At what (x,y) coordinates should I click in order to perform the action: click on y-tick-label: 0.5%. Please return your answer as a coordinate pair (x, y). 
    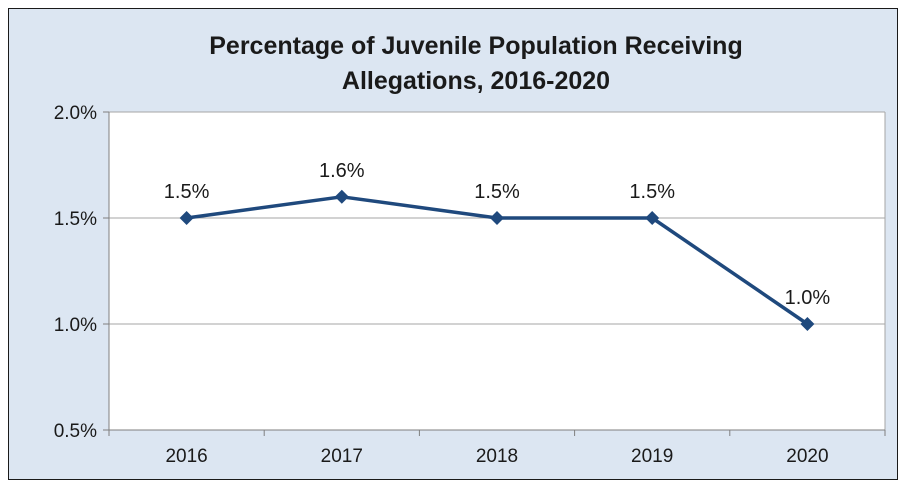
    Looking at the image, I should click on (75, 431).